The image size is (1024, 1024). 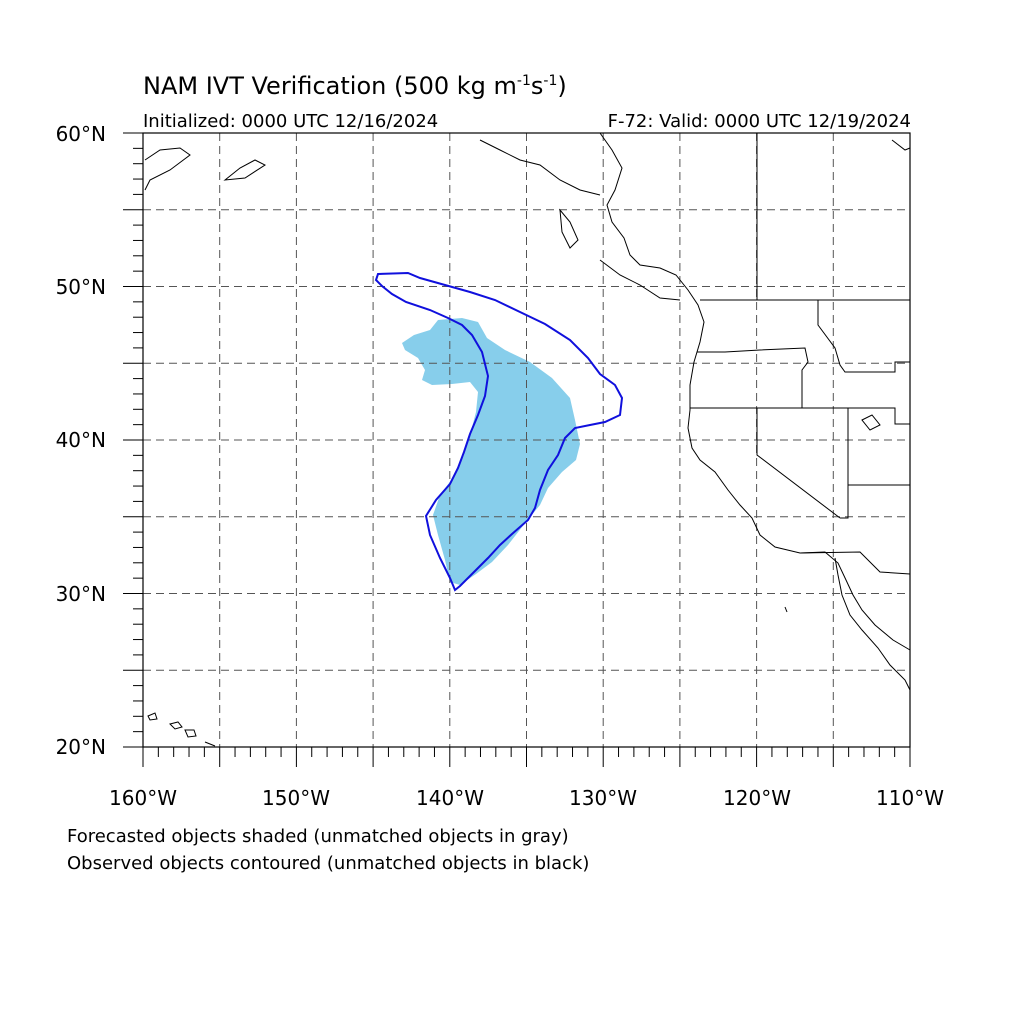 What do you see at coordinates (80, 134) in the screenshot?
I see `lat-label-60: 60°N` at bounding box center [80, 134].